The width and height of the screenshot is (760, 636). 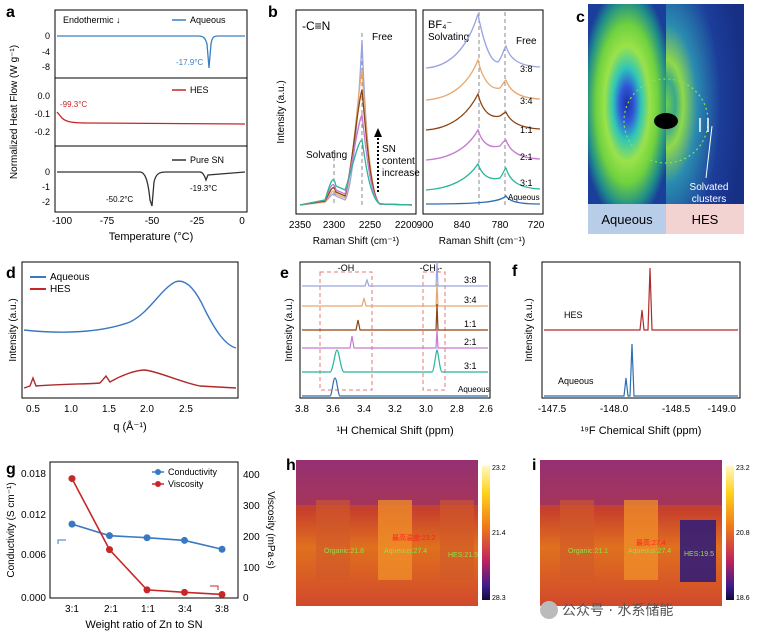 What do you see at coordinates (524, 197) in the screenshot?
I see `b-ratio-5: Aqueous` at bounding box center [524, 197].